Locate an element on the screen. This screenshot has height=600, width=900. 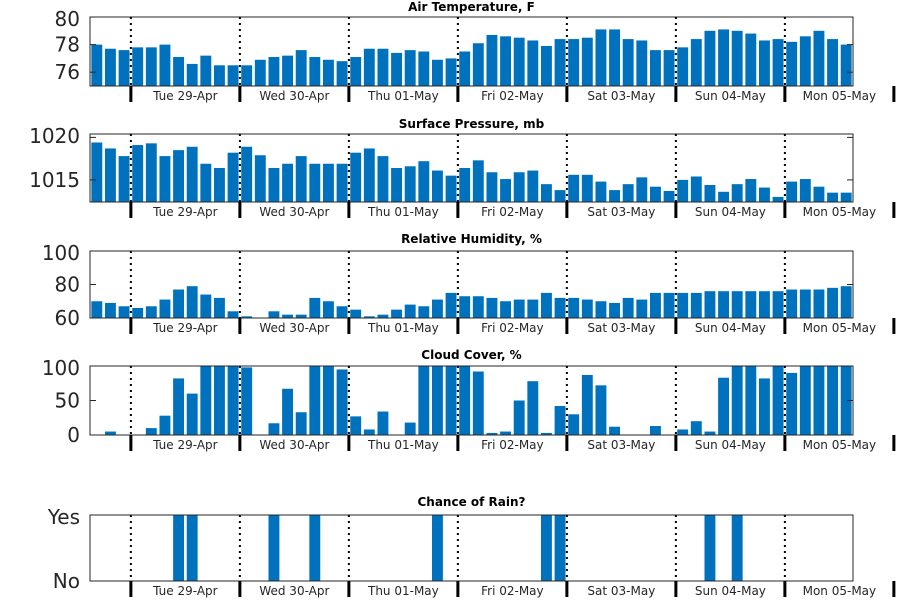
y-tick-label: 78 is located at coordinates (67, 45).